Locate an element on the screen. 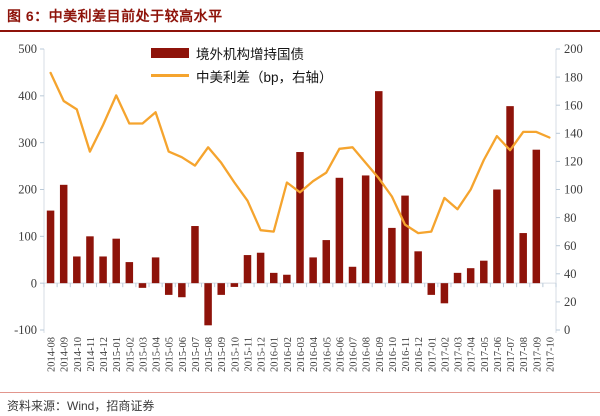  y-axis-left-tick-label: 300 is located at coordinates (27, 143).